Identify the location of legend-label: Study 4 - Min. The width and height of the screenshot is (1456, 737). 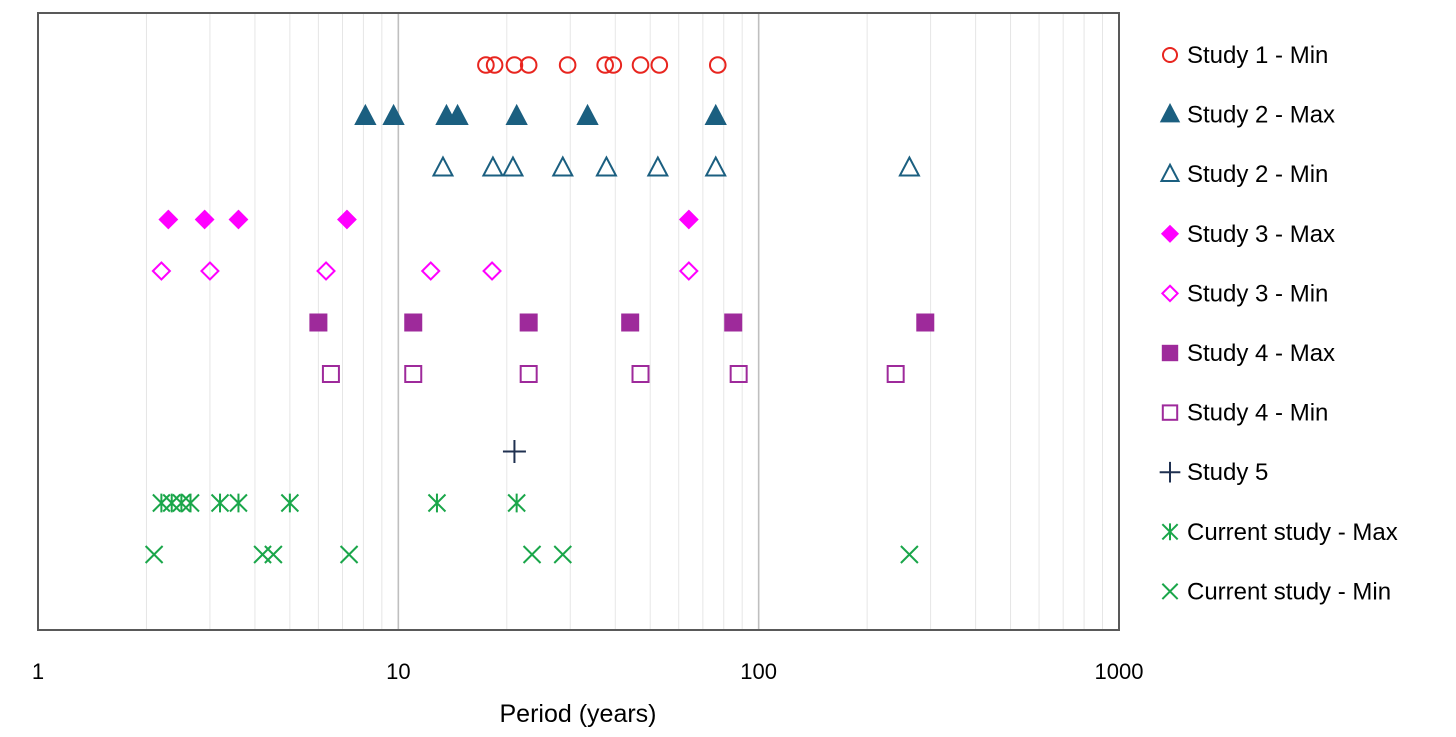
(1257, 413).